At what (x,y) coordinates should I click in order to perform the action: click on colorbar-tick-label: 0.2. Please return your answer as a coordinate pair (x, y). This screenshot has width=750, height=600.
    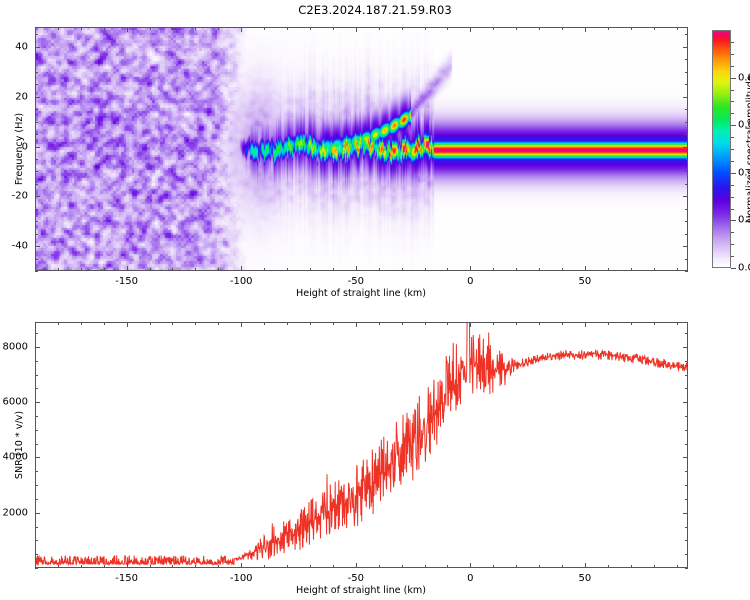
    Looking at the image, I should click on (744, 220).